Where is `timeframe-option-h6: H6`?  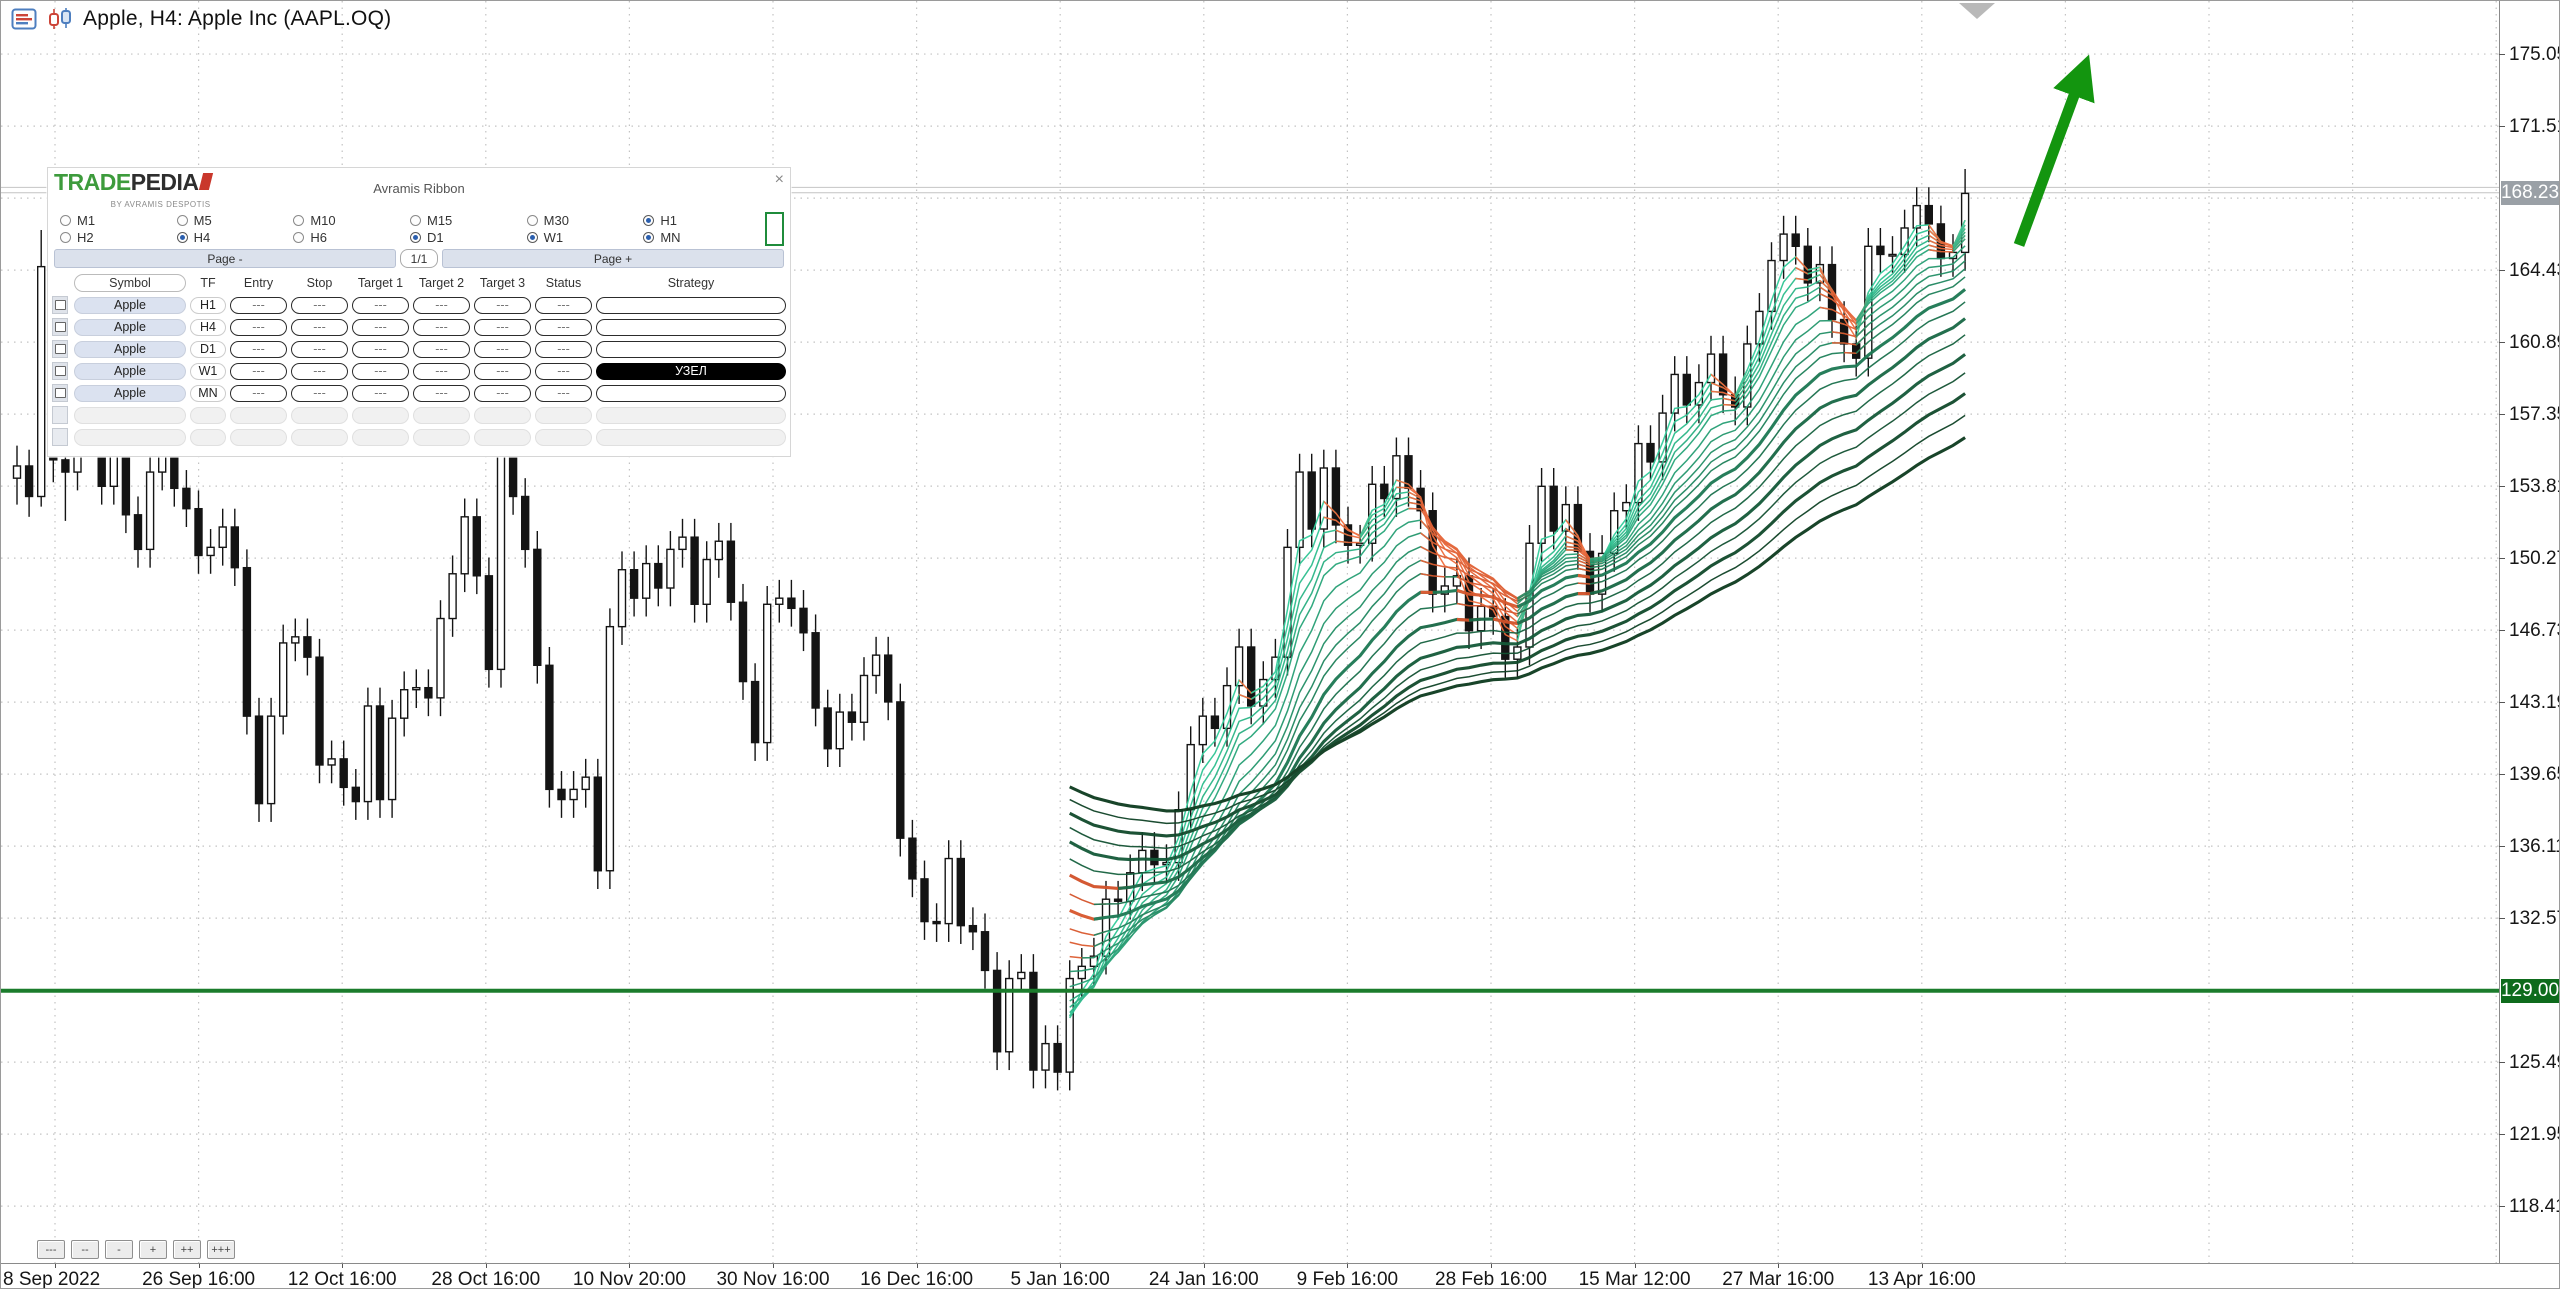
timeframe-option-h6: H6 is located at coordinates (351, 237).